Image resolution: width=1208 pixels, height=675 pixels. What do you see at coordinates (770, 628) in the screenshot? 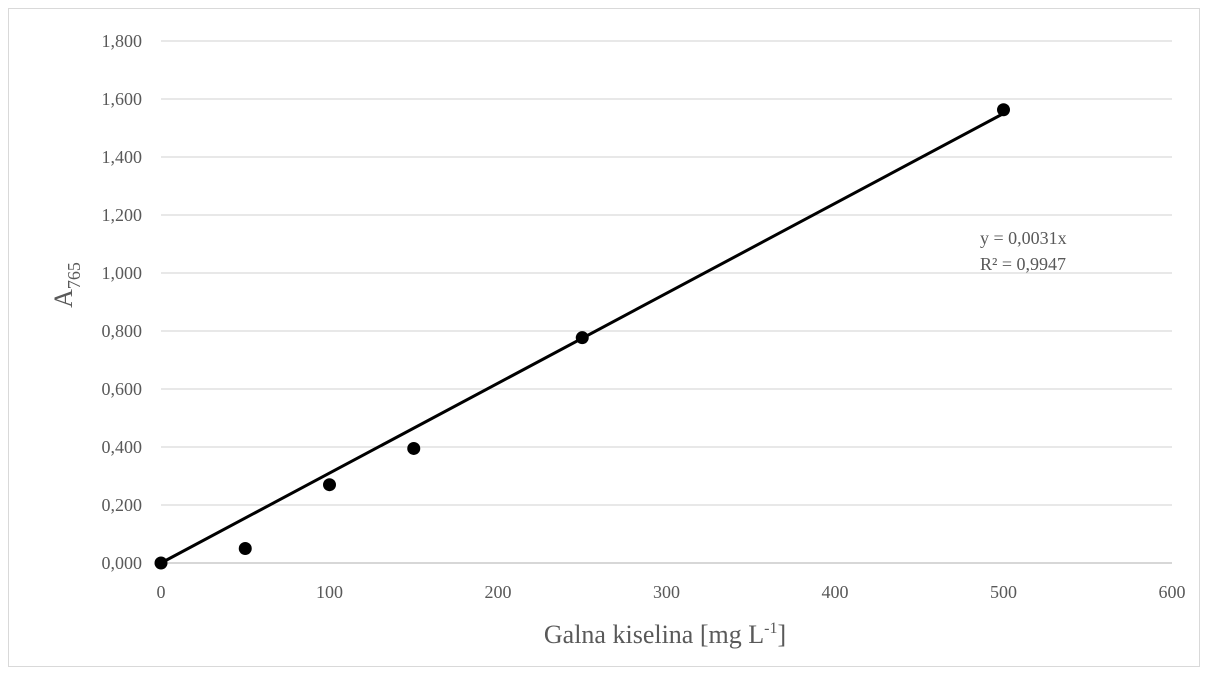
I see `x-axis-title-superscript: -1` at bounding box center [770, 628].